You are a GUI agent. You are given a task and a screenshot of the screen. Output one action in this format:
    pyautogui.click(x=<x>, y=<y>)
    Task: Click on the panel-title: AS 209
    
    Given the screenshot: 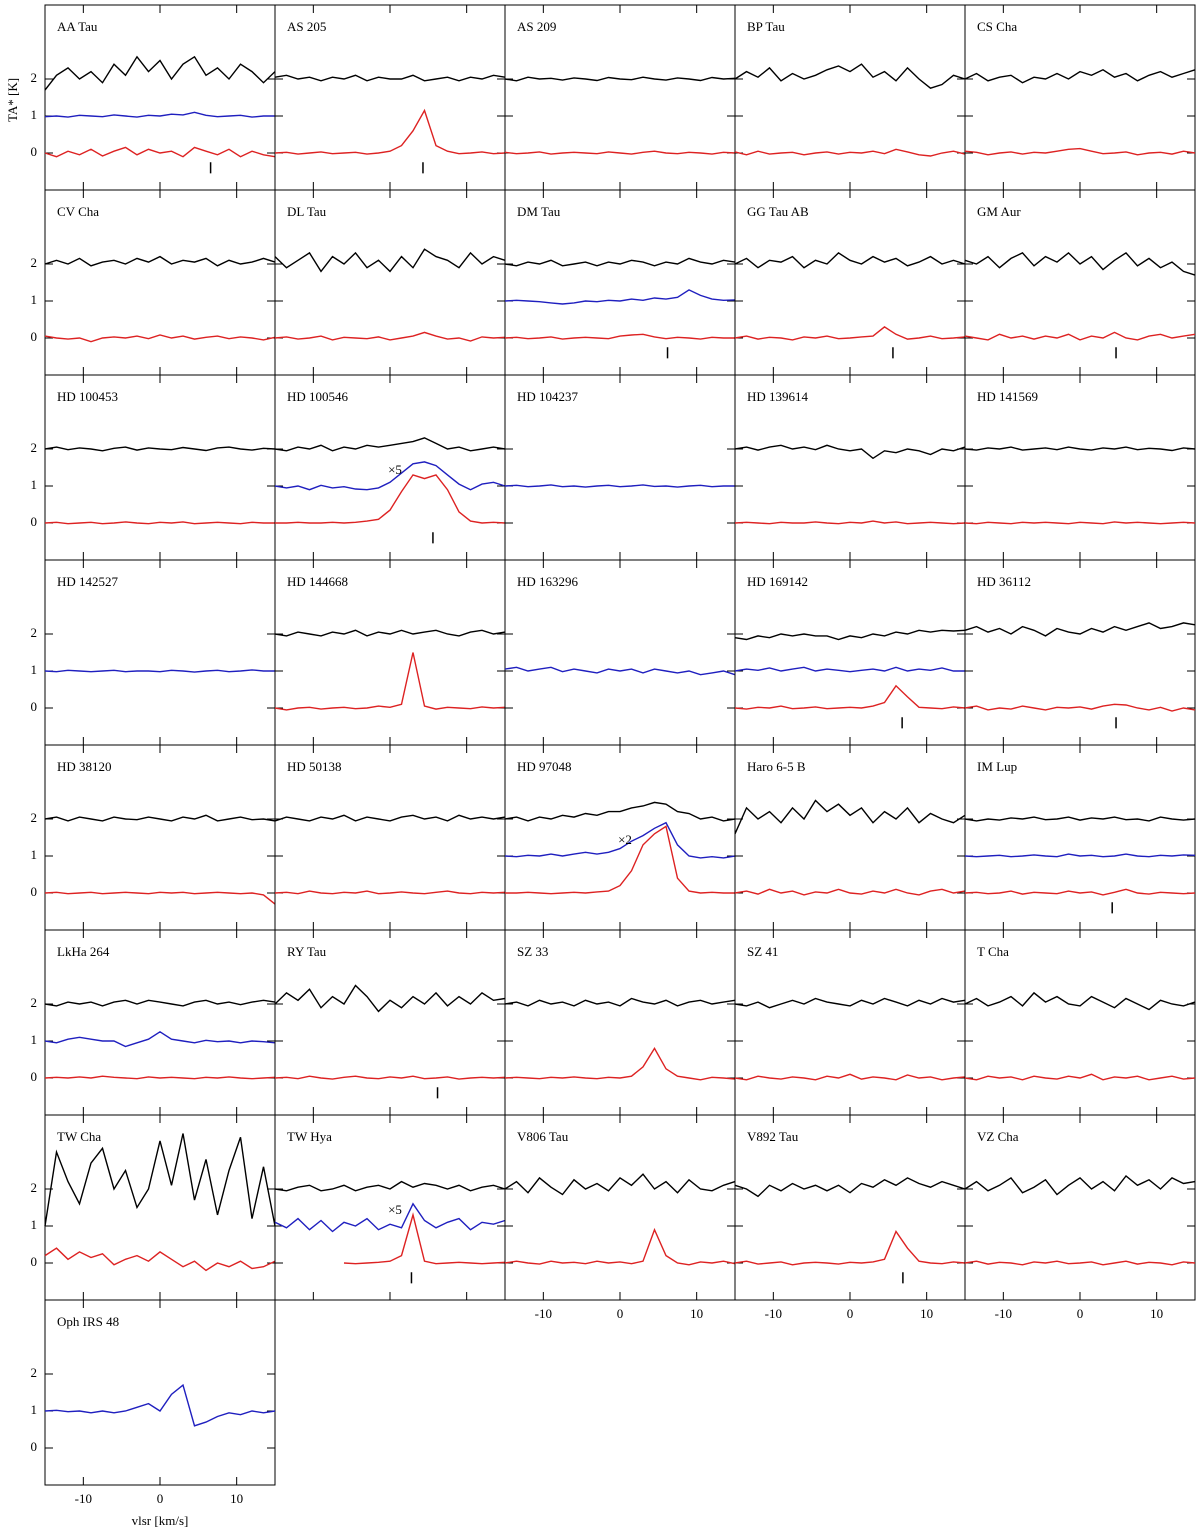 What is the action you would take?
    pyautogui.click(x=536, y=26)
    